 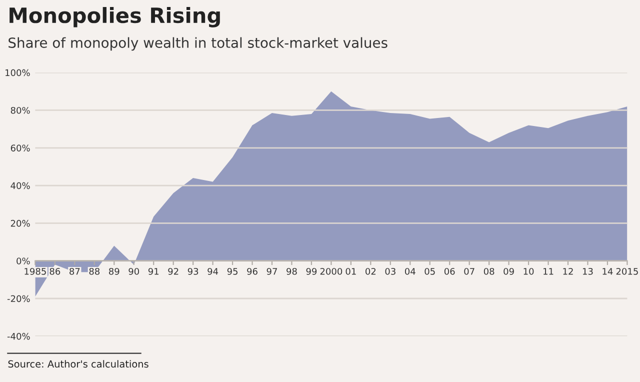 I want to click on x-tick-label: 95, so click(x=232, y=271).